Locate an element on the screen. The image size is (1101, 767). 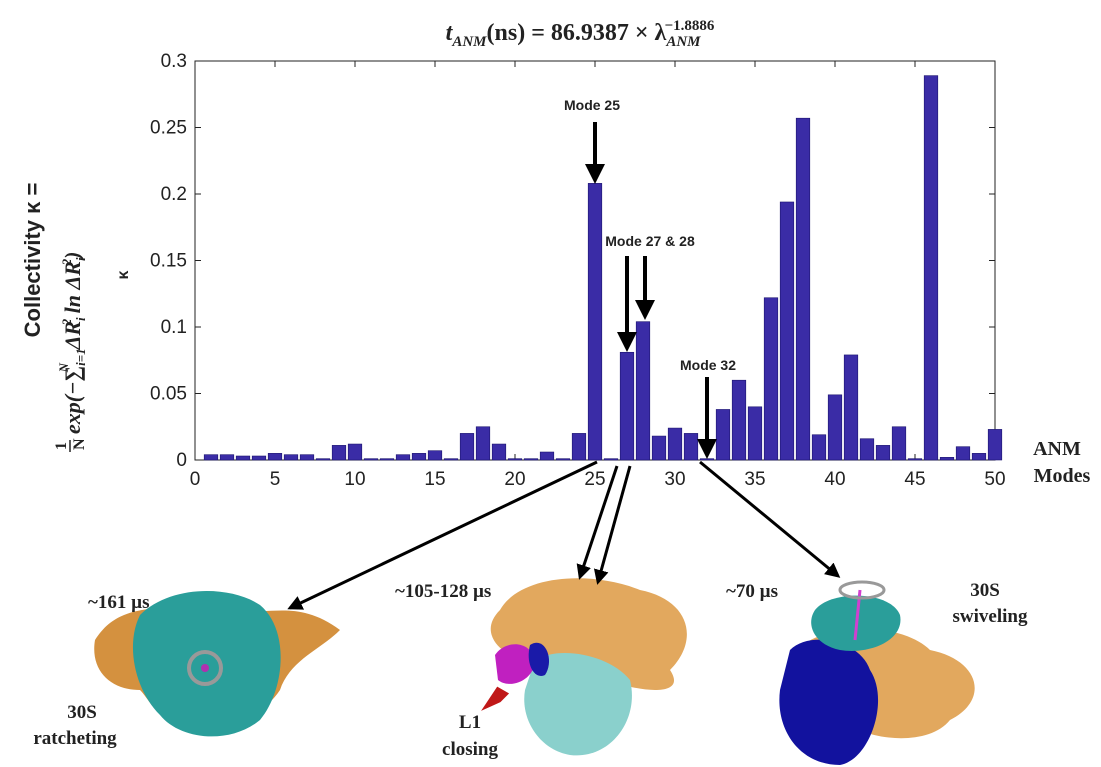
x-label: Modes is located at coordinates (1062, 476).